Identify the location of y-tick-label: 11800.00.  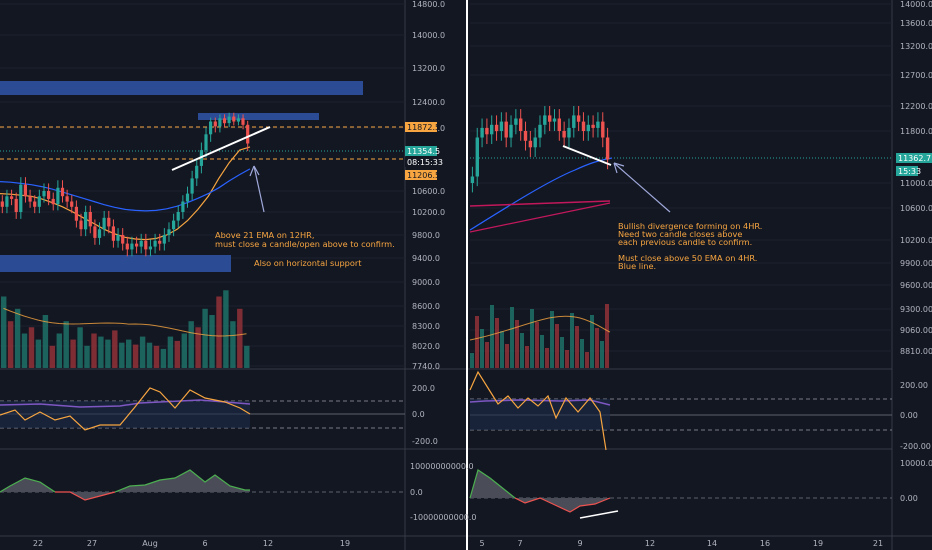
(916, 131).